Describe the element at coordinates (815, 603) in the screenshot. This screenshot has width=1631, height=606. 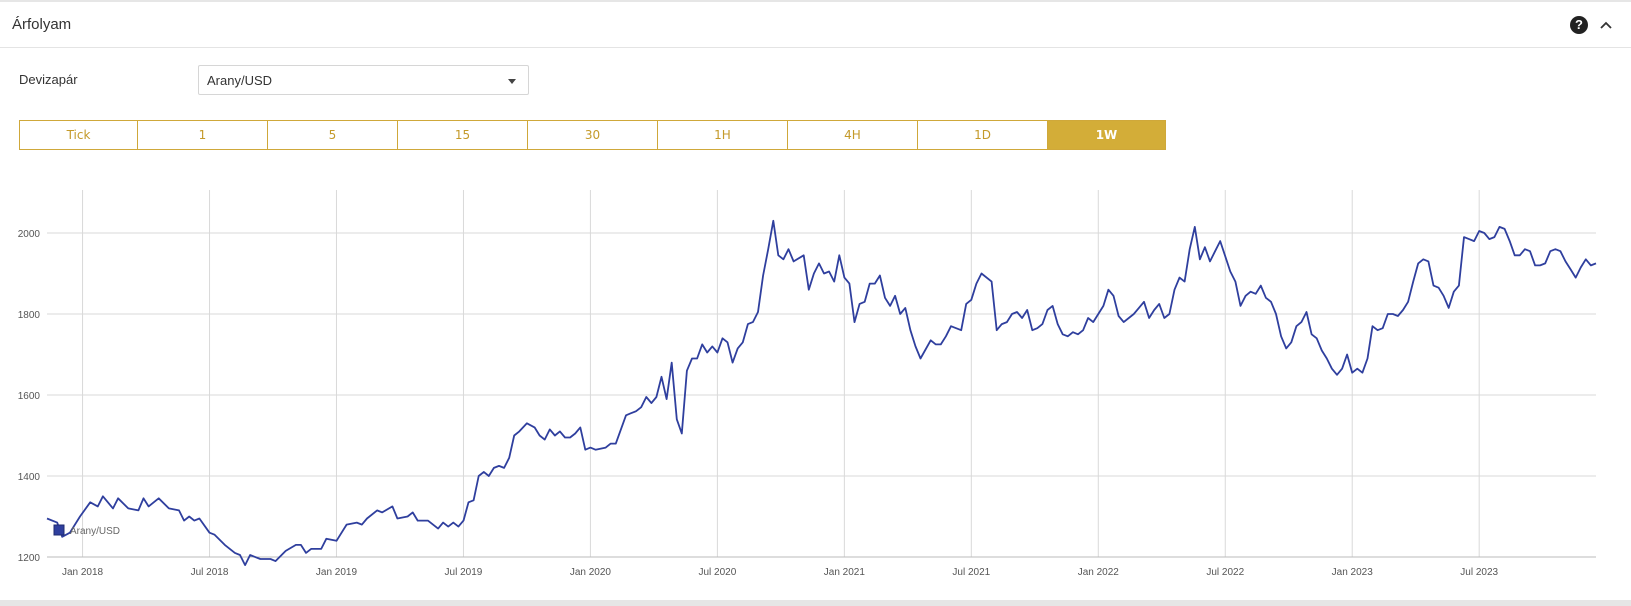
I see `panel-bottom-border` at that location.